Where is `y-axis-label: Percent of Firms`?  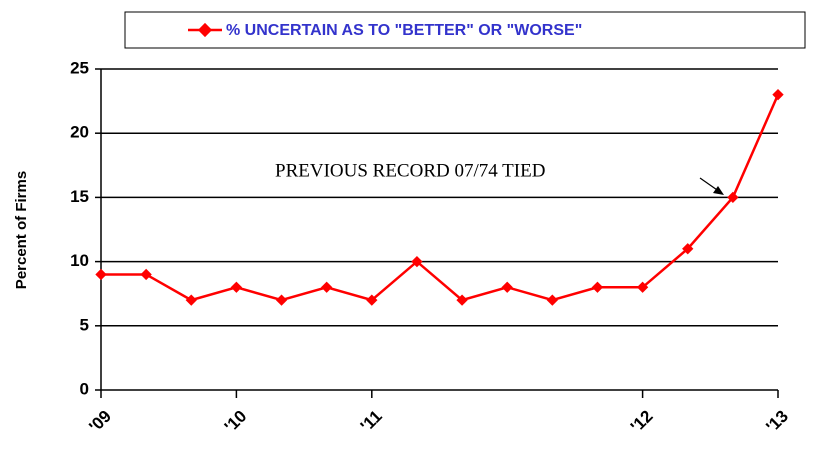 y-axis-label: Percent of Firms is located at coordinates (21, 230).